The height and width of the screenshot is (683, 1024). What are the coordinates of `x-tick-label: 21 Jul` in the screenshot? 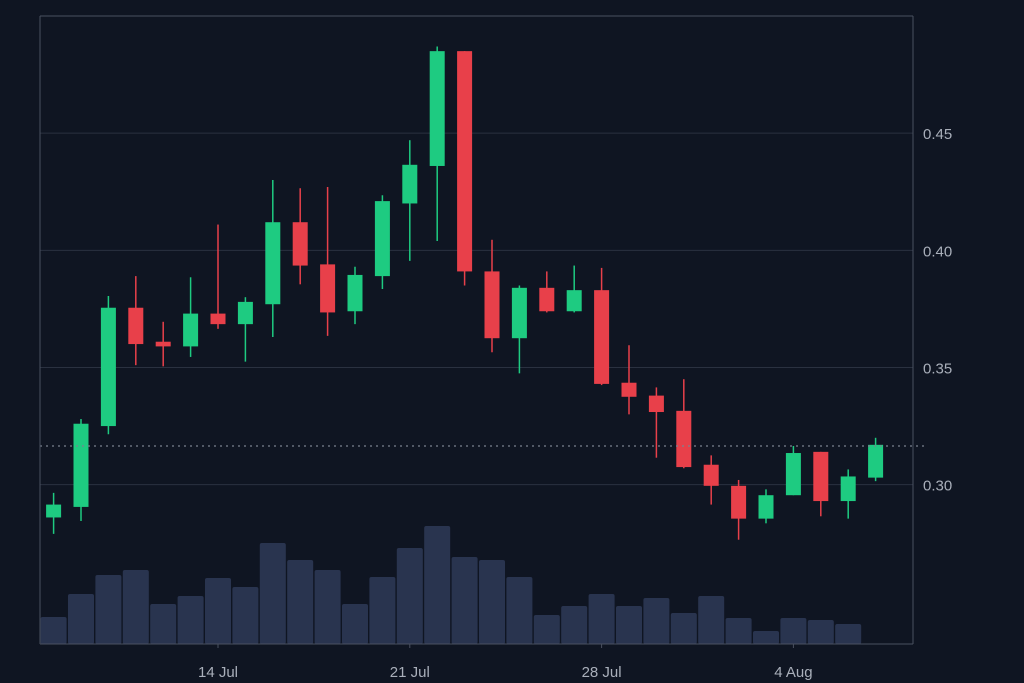 It's located at (410, 672).